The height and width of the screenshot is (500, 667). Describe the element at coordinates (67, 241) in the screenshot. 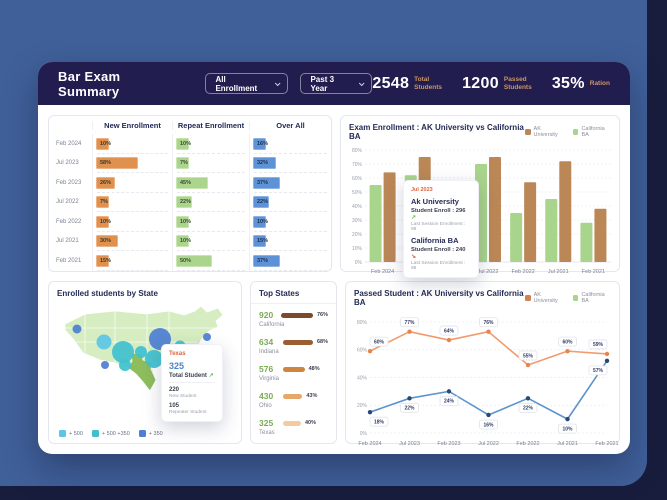

I see `row-label: Jul 2021` at that location.